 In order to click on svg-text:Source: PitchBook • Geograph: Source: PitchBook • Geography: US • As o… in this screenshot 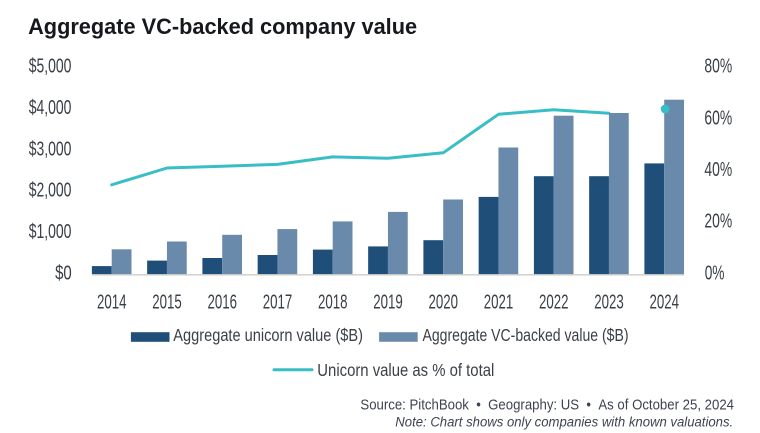, I will do `click(547, 406)`.